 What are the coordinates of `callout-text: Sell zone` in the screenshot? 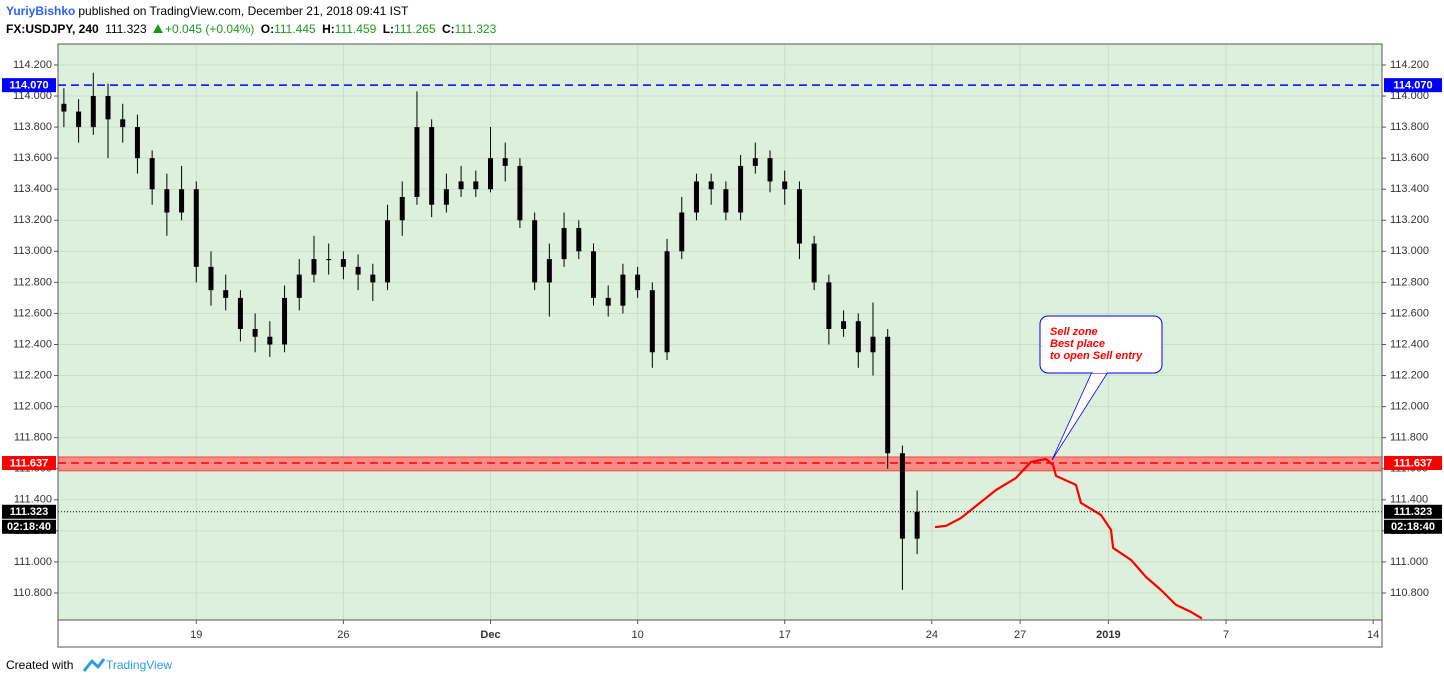 It's located at (1074, 332).